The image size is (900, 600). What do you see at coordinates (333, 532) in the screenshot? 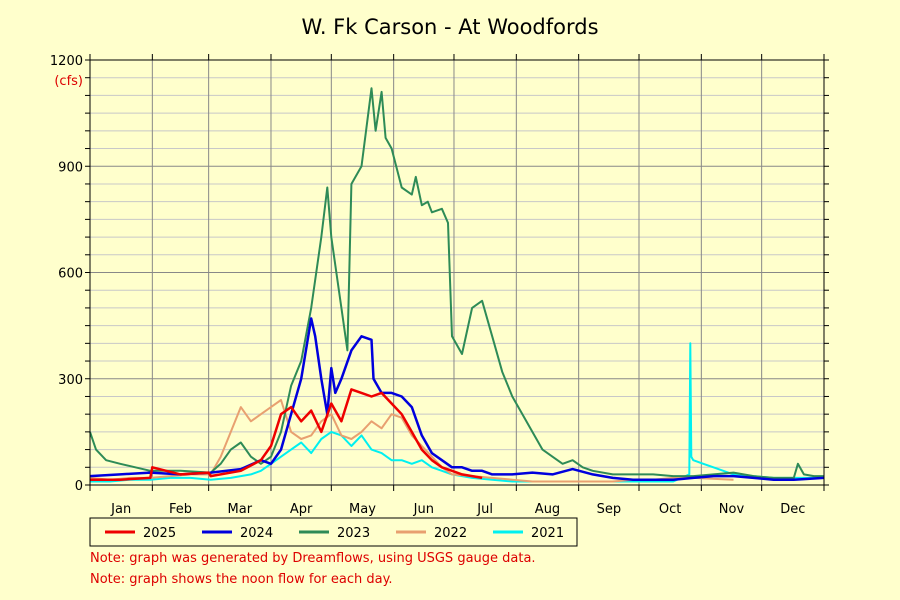
I see `legend: 2025 2024 2023 2022 2021` at bounding box center [333, 532].